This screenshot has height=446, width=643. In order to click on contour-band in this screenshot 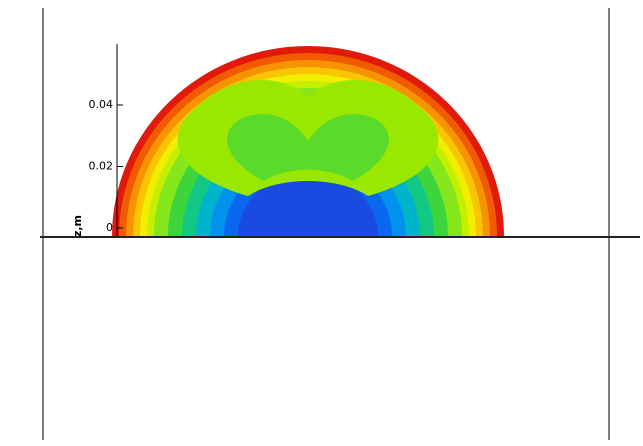, I will do `click(308, 204)`.